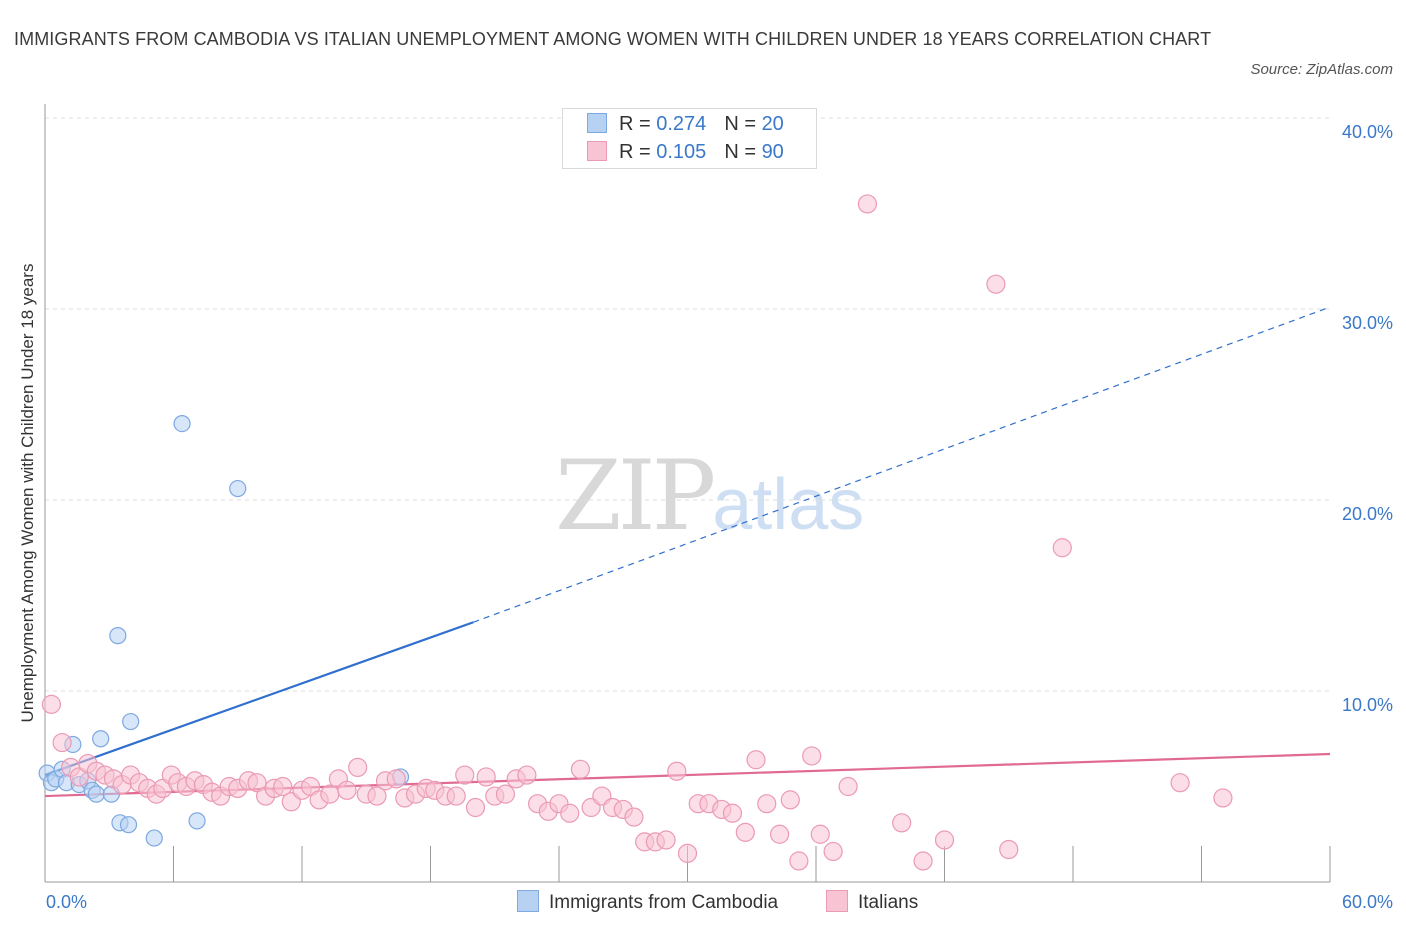 This screenshot has width=1406, height=930. I want to click on legend-label-italians: Italians, so click(888, 902).